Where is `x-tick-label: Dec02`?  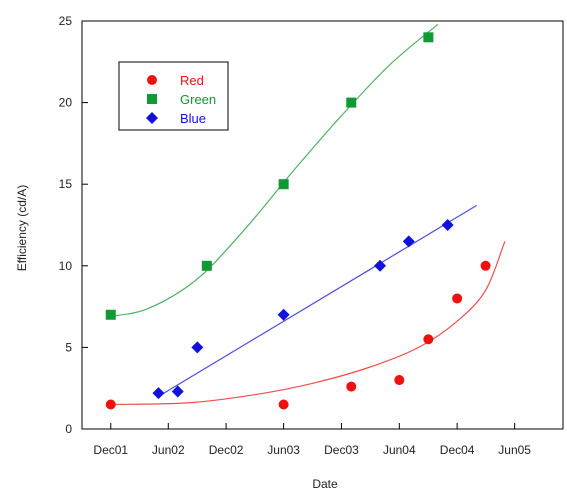 x-tick-label: Dec02 is located at coordinates (226, 450).